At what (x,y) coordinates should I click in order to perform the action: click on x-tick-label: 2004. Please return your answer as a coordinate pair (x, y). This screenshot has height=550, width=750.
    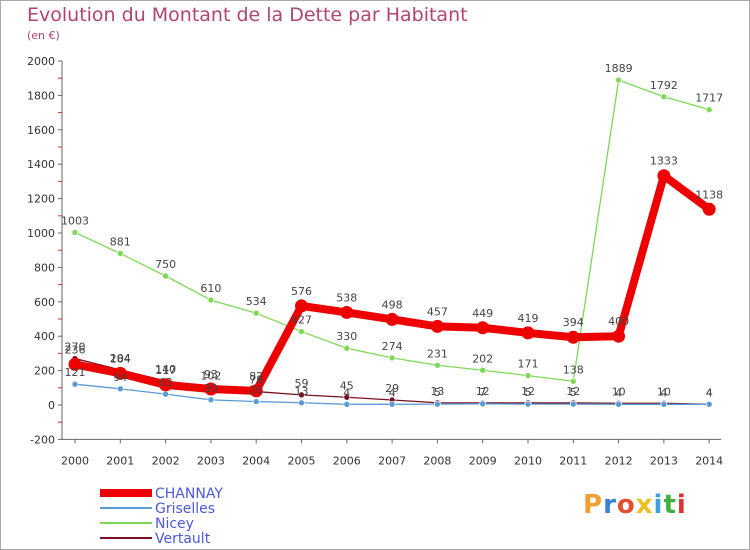
    Looking at the image, I should click on (256, 460).